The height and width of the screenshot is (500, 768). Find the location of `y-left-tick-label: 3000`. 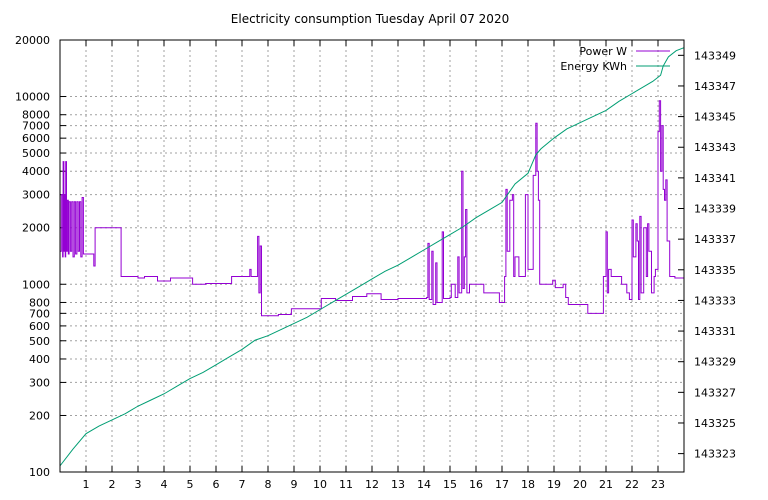

y-left-tick-label: 3000 is located at coordinates (36, 195).